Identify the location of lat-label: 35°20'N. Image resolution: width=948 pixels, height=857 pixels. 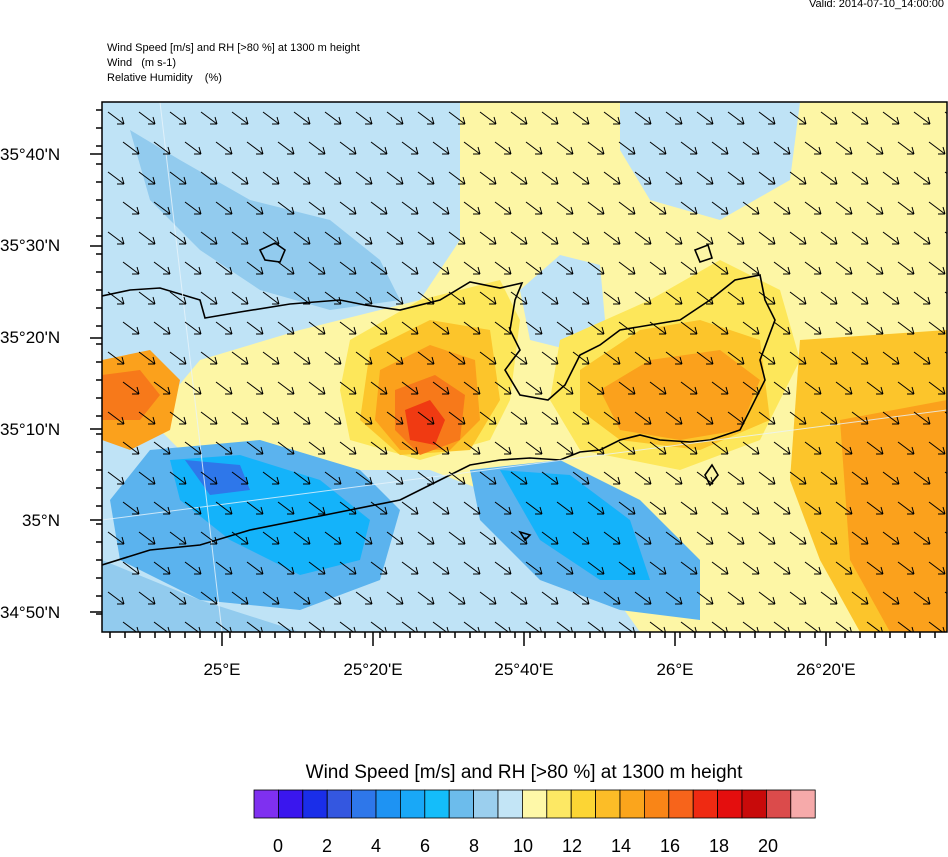
(30, 337).